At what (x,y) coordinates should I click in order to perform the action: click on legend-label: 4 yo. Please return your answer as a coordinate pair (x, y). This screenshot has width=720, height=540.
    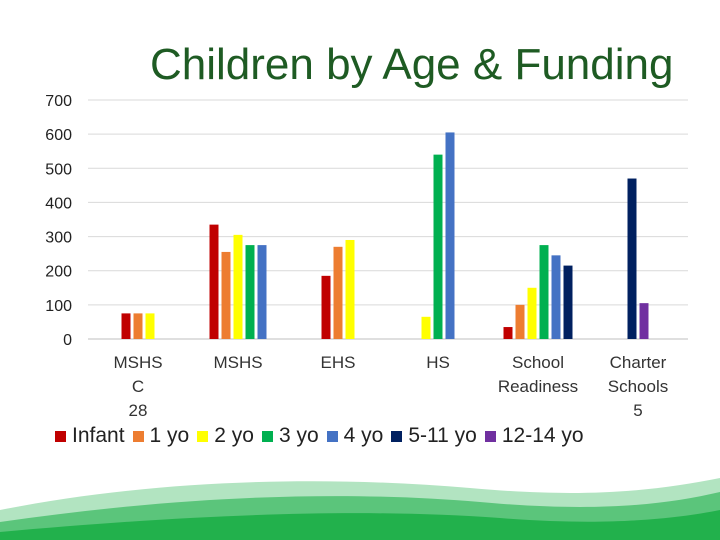
    Looking at the image, I should click on (363, 435).